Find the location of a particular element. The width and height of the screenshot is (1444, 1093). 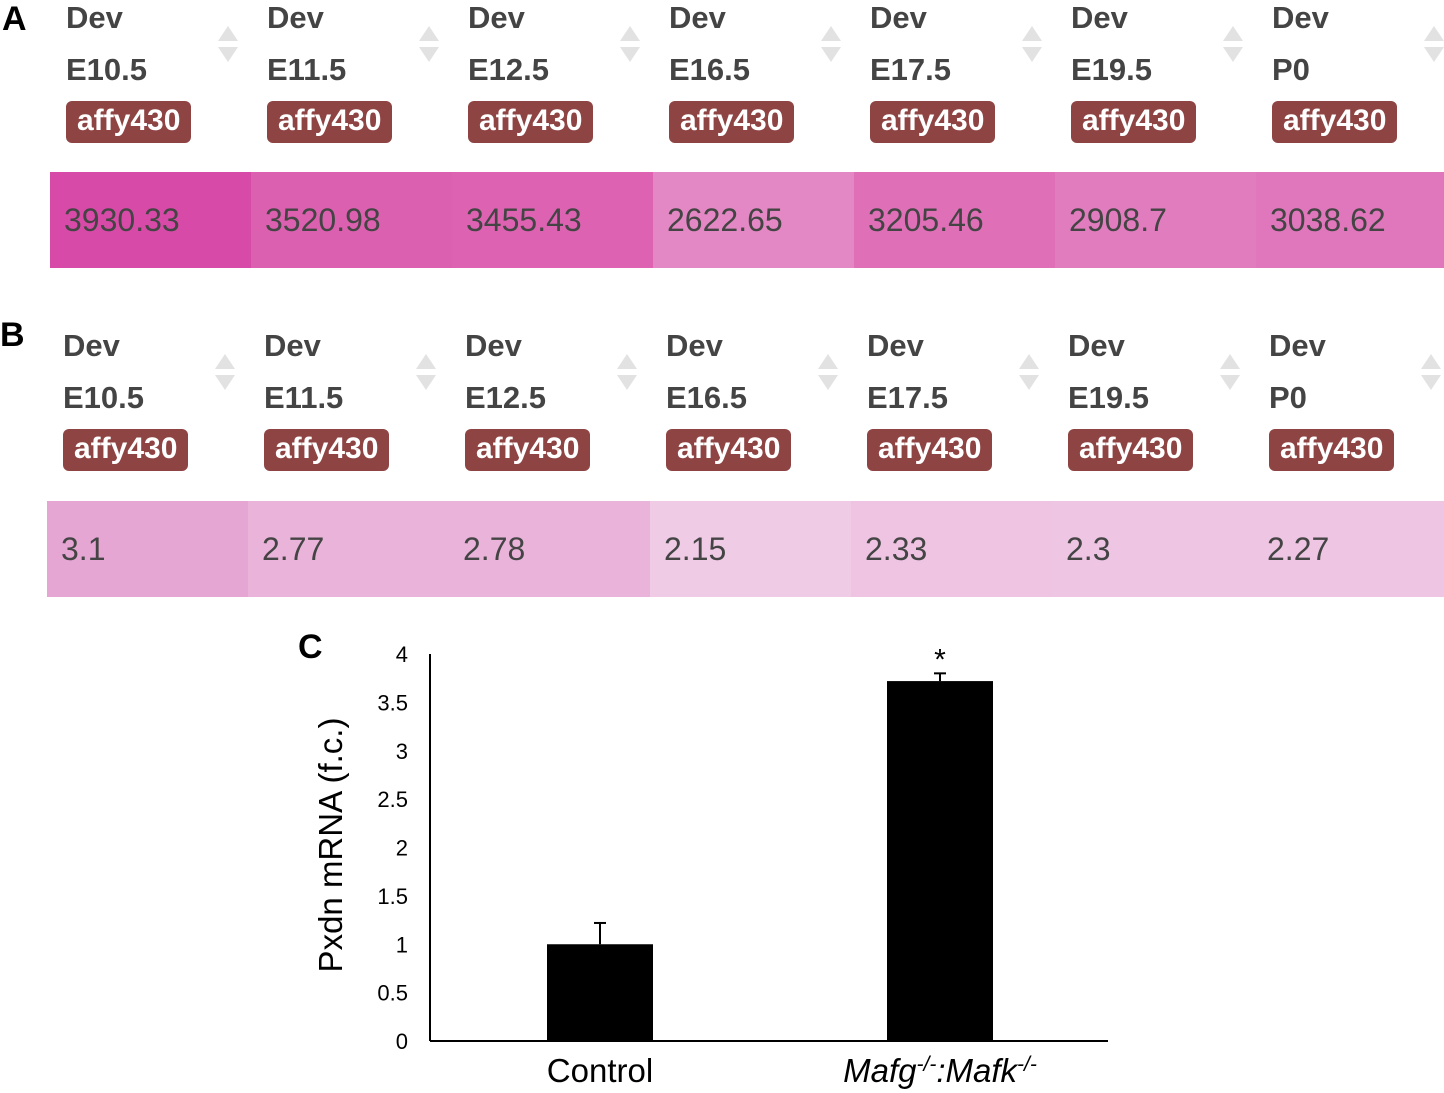

panel-c-letter: C is located at coordinates (310, 647).